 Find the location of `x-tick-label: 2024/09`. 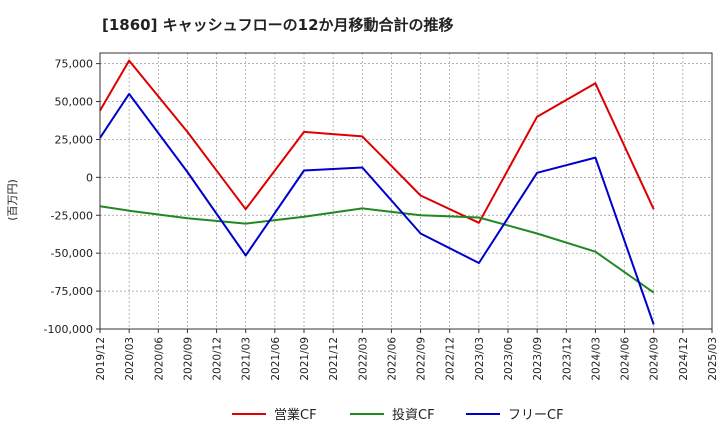

x-tick-label: 2024/09 is located at coordinates (655, 359).